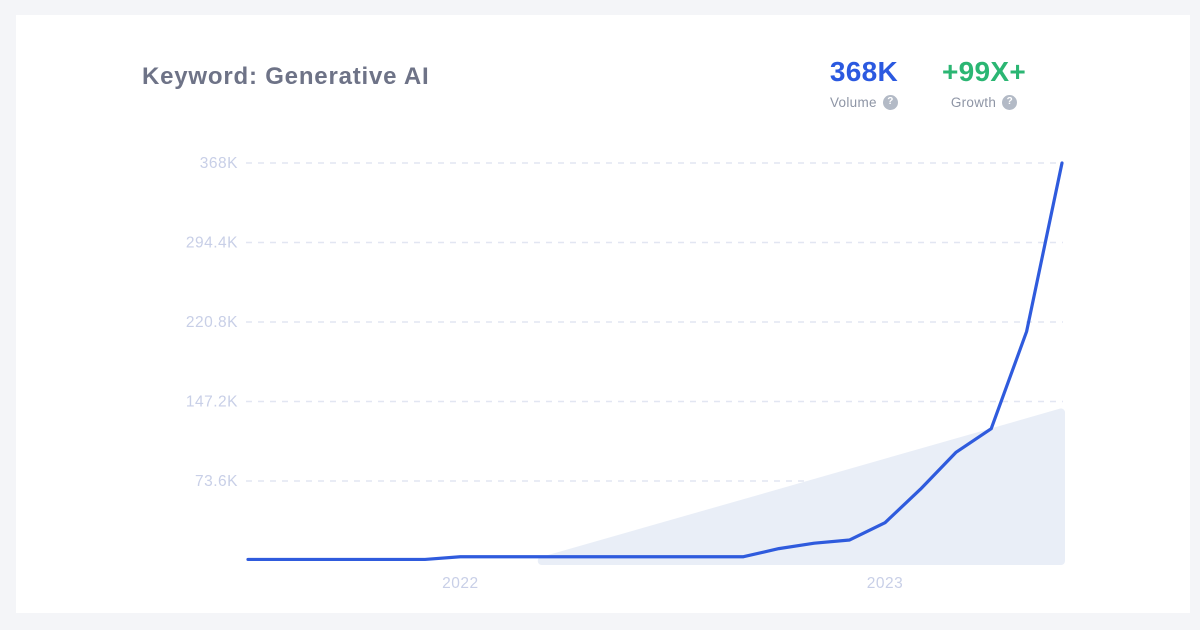 This screenshot has width=1200, height=630. I want to click on y-axis-tick-label: 147.2K, so click(212, 402).